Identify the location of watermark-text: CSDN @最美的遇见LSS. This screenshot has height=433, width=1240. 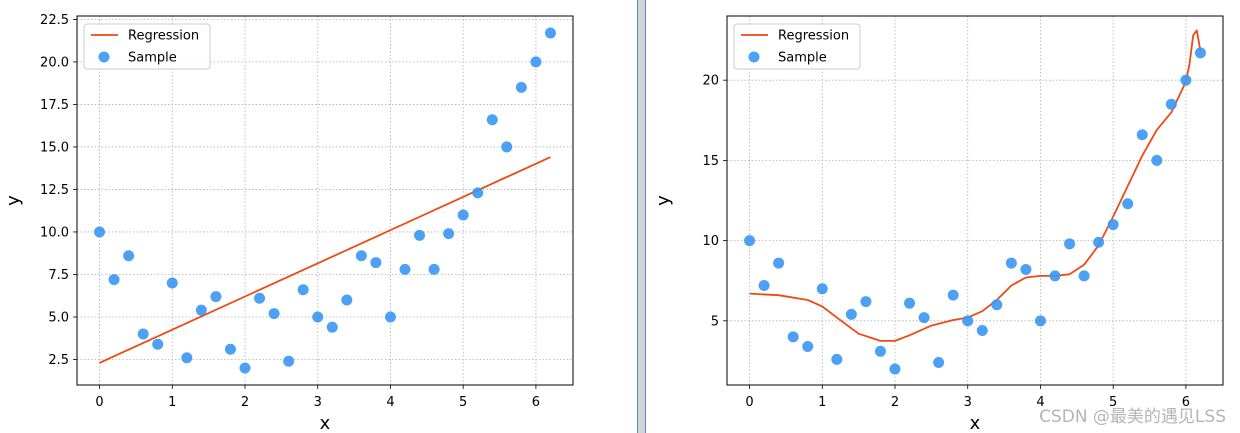
(1132, 417).